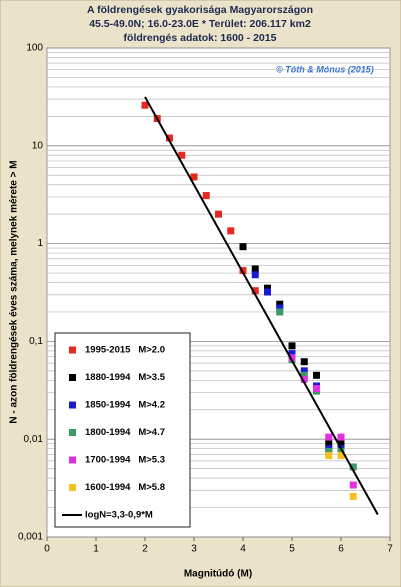 The image size is (401, 587). I want to click on x-tick-label: 4, so click(243, 549).